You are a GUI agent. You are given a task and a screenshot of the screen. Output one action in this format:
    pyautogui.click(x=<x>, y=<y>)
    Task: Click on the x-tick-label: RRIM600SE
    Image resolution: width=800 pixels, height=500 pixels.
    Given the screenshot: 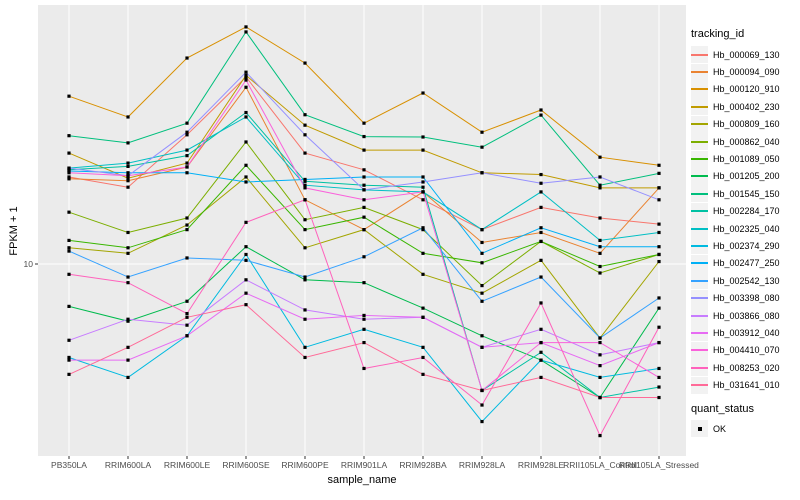 What is the action you would take?
    pyautogui.click(x=246, y=465)
    